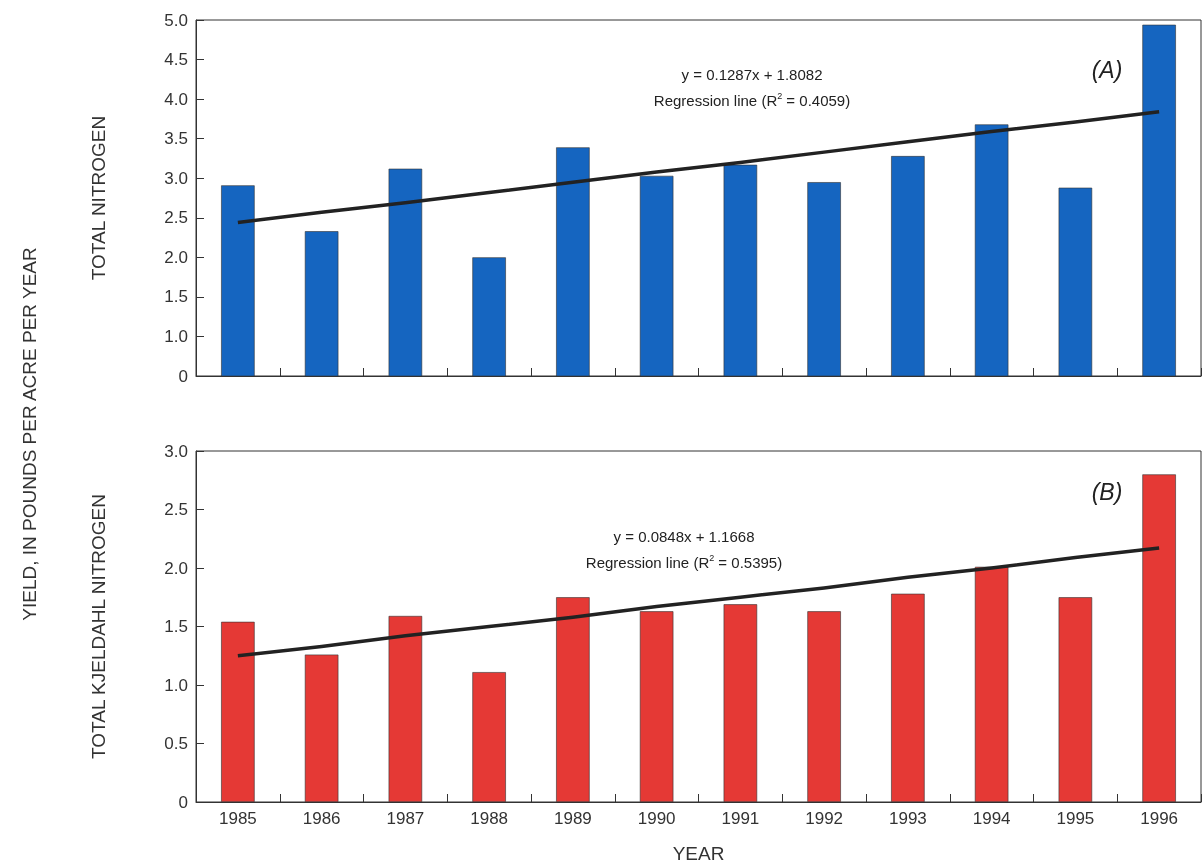  I want to click on x-tick-label: 1995, so click(1075, 818).